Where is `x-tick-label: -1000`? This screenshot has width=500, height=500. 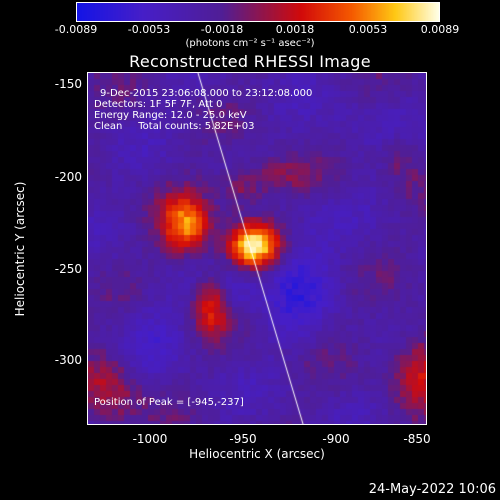 x-tick-label: -1000 is located at coordinates (150, 439).